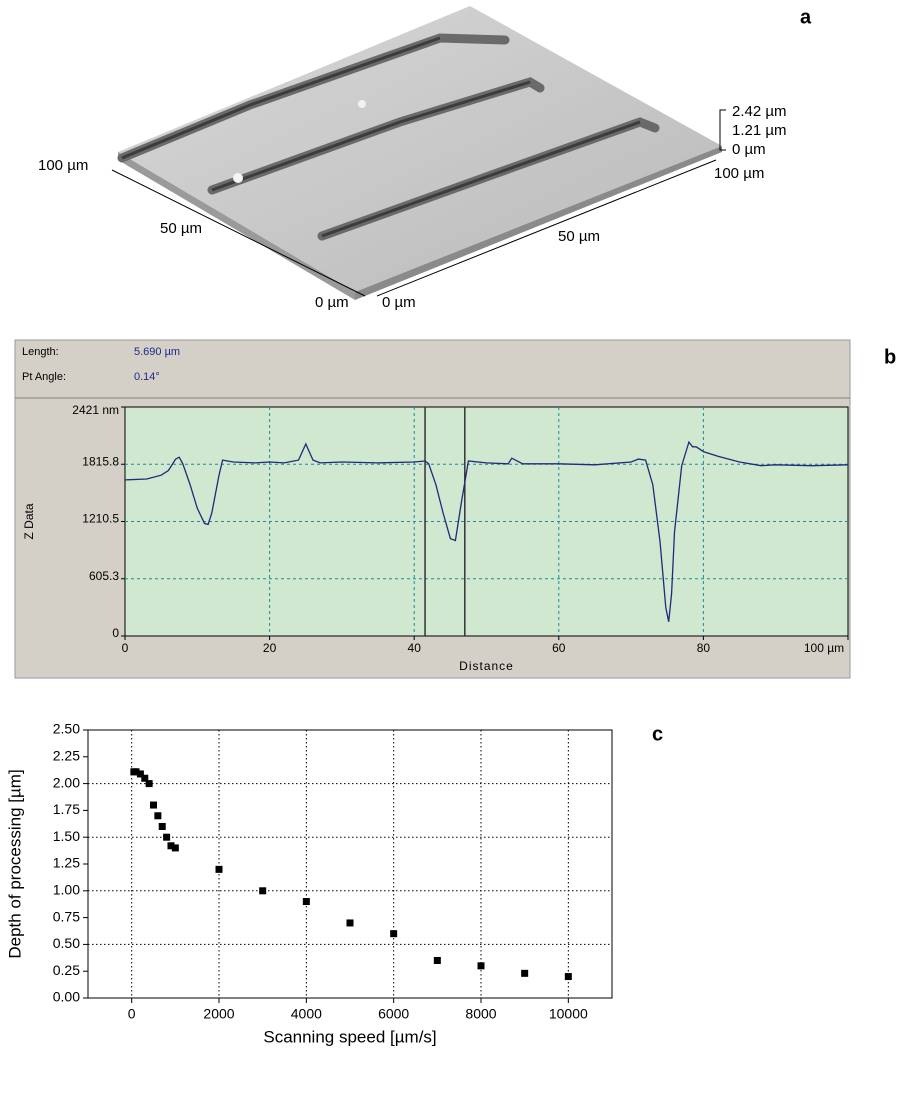 The width and height of the screenshot is (899, 1109). I want to click on info-value: 5.690 µm, so click(157, 352).